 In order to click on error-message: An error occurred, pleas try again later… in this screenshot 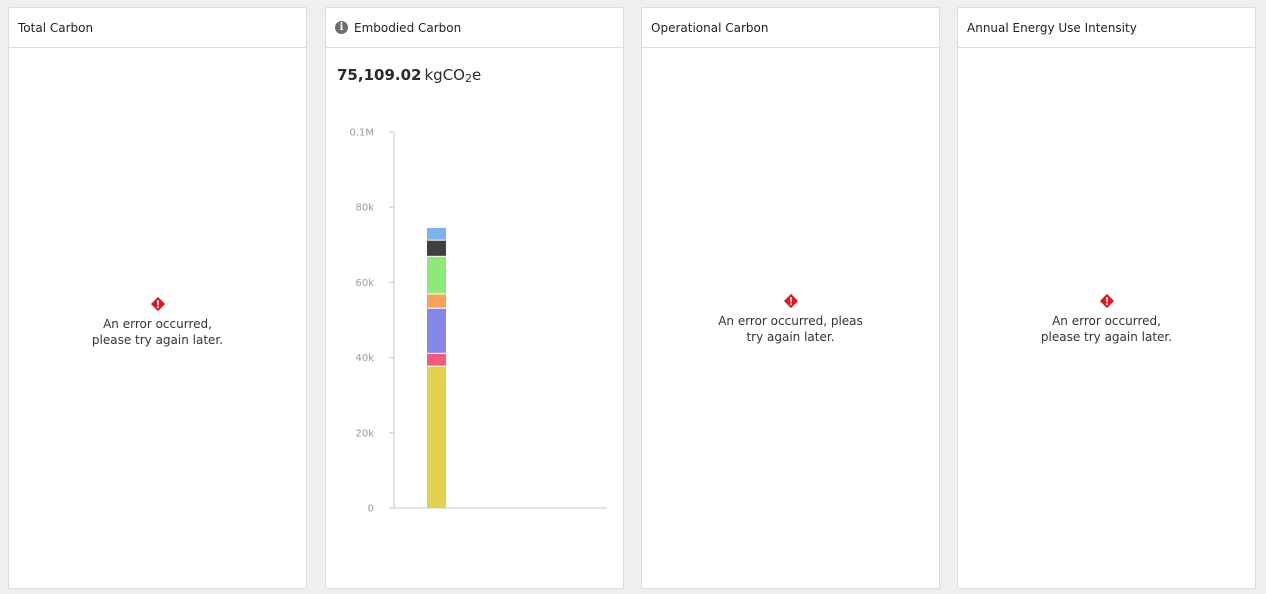, I will do `click(790, 319)`.